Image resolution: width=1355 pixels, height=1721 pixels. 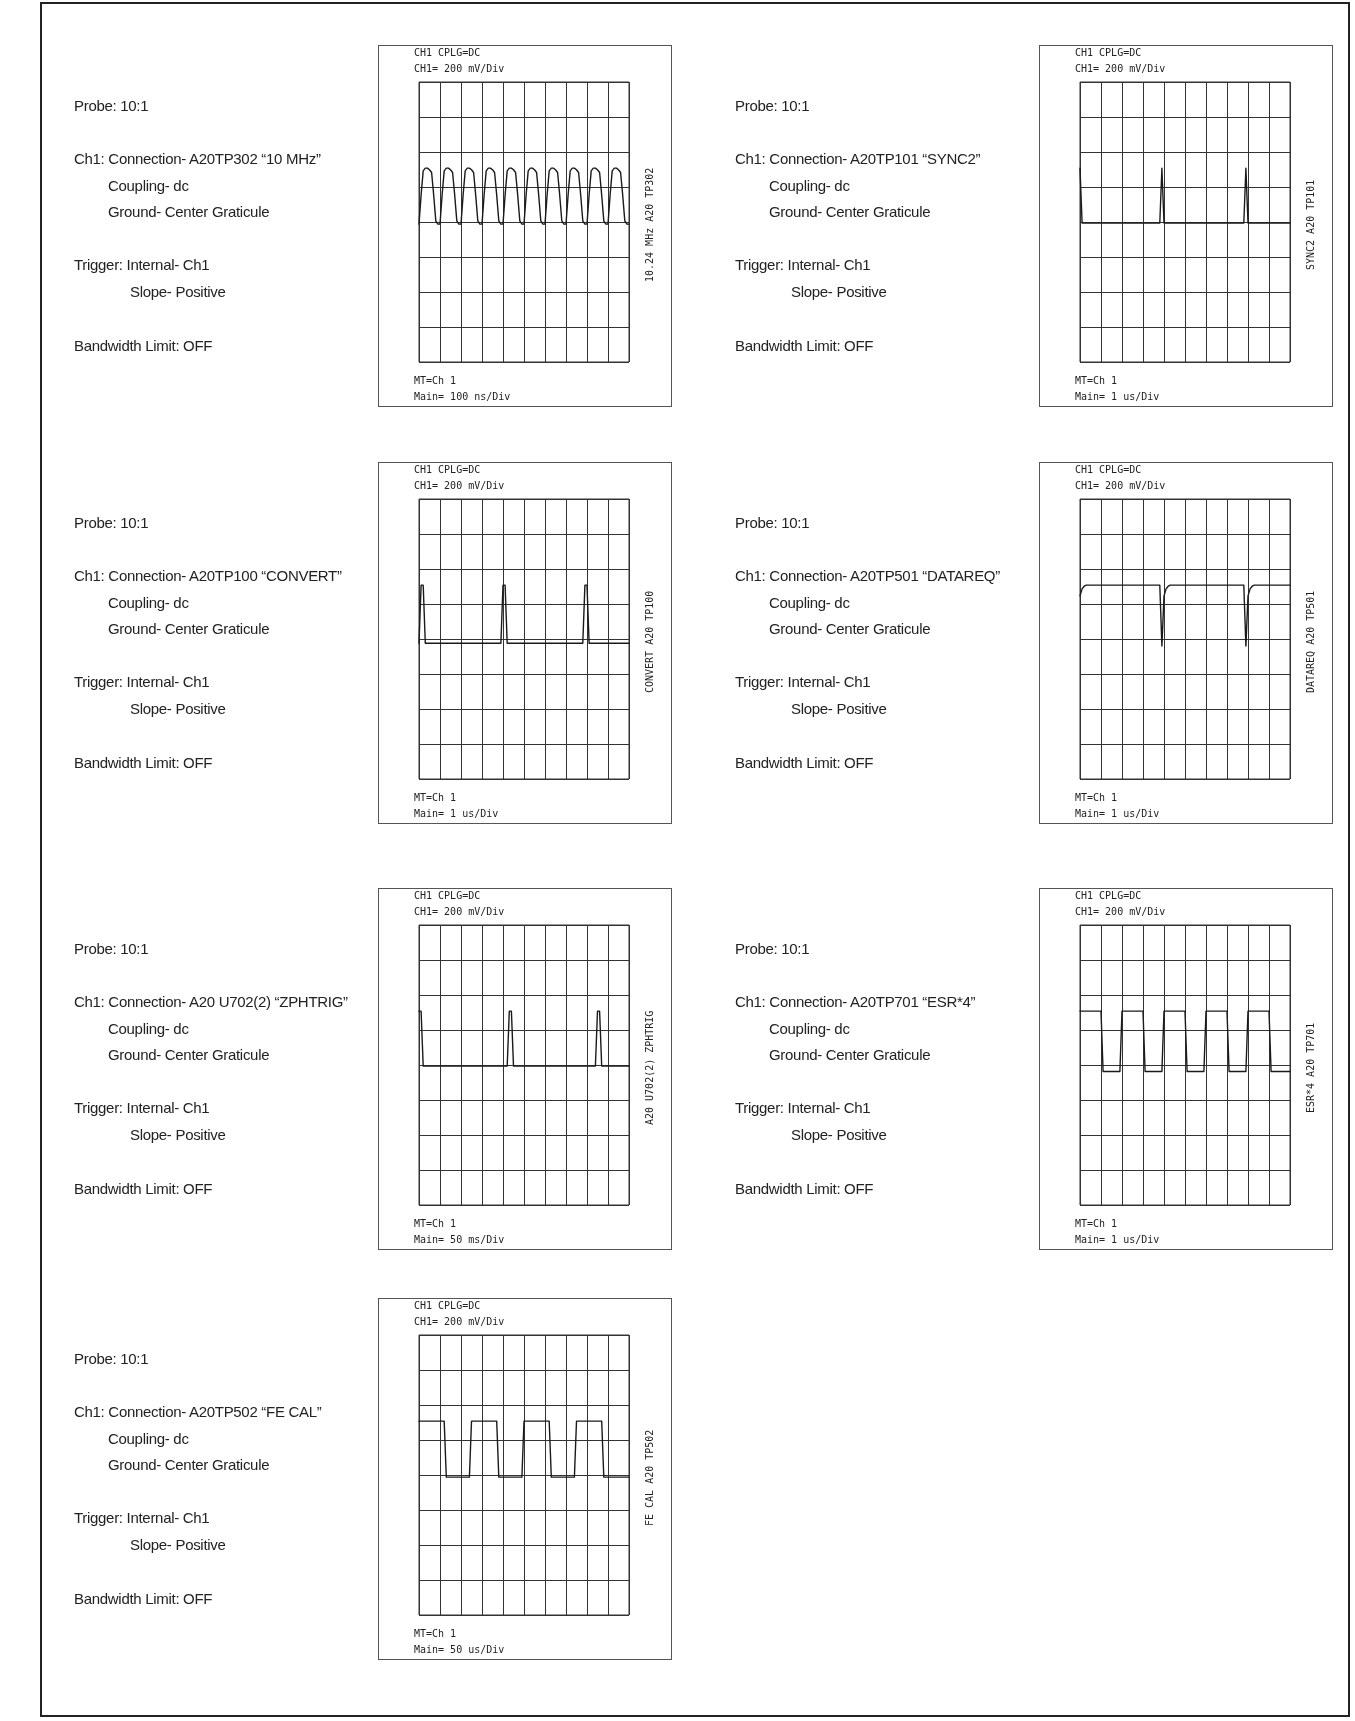 What do you see at coordinates (198, 1411) in the screenshot?
I see `text: Ch1: Connection- A20TP502 “FE CAL”` at bounding box center [198, 1411].